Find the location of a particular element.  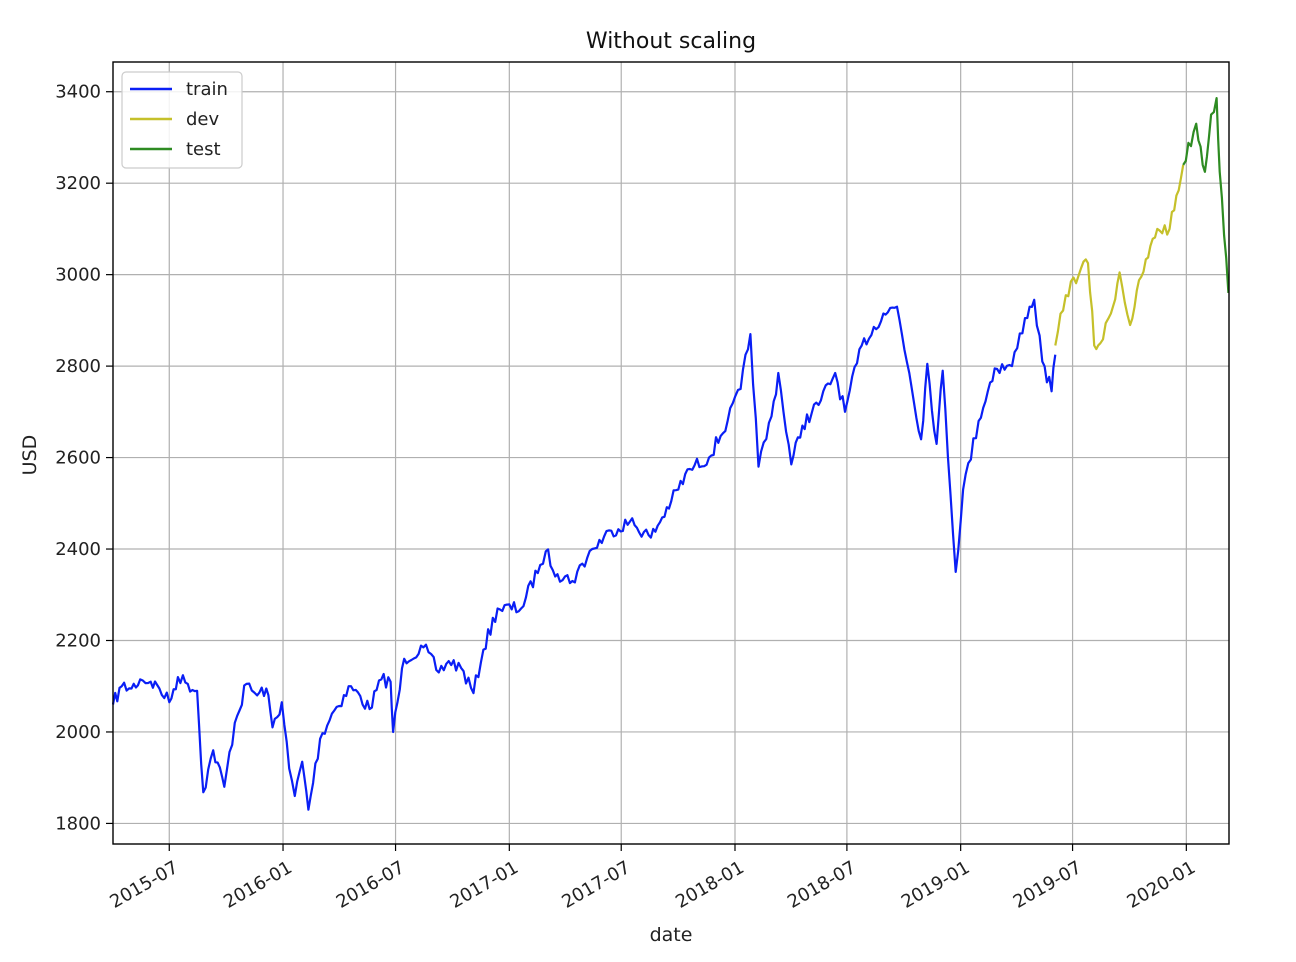

y-axis: 1800 2000 2200 2400 2600 2800 3000 3200 3400 is located at coordinates (84, 458).